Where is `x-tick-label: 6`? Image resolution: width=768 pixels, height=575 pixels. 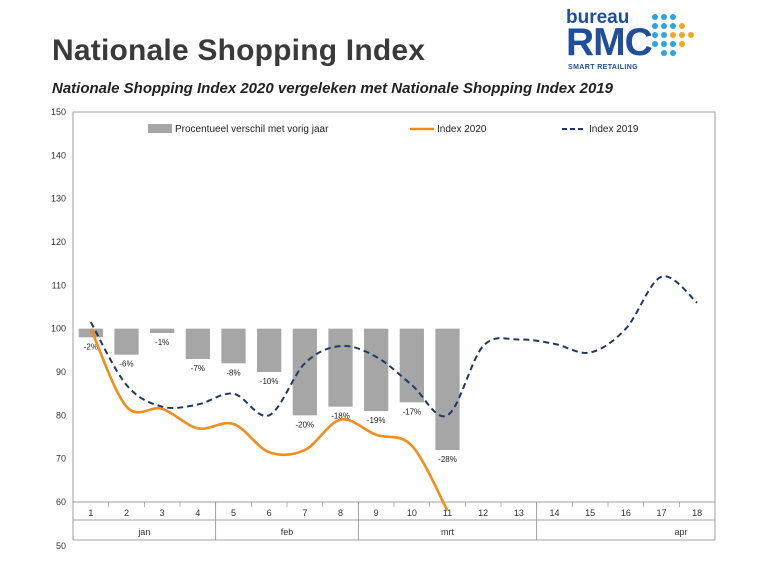
x-tick-label: 6 is located at coordinates (269, 513).